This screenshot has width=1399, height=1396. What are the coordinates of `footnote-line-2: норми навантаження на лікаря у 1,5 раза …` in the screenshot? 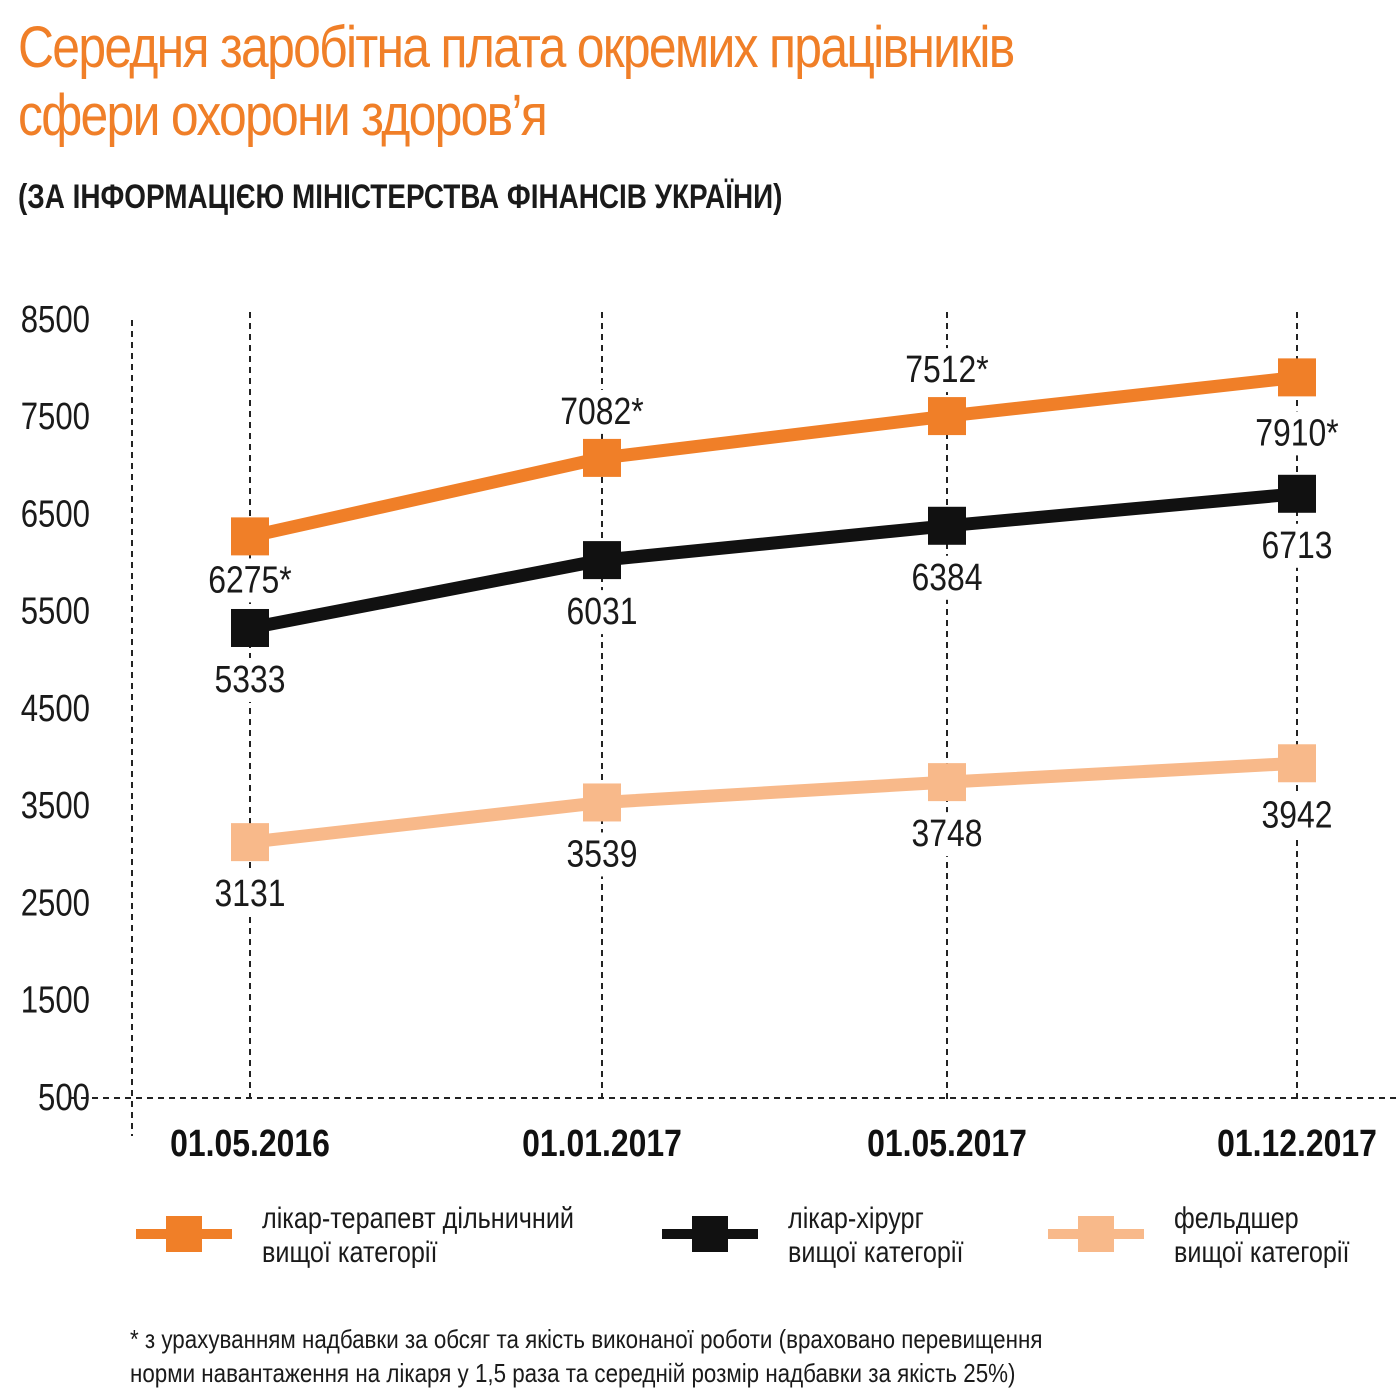 It's located at (573, 1373).